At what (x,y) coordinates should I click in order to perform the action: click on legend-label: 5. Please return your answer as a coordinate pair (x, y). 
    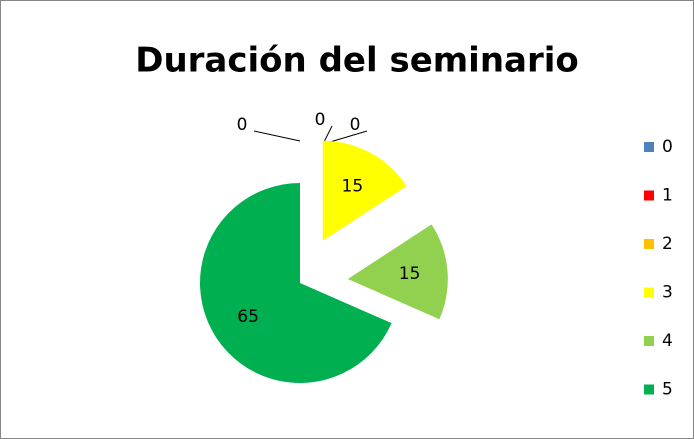
    Looking at the image, I should click on (667, 390).